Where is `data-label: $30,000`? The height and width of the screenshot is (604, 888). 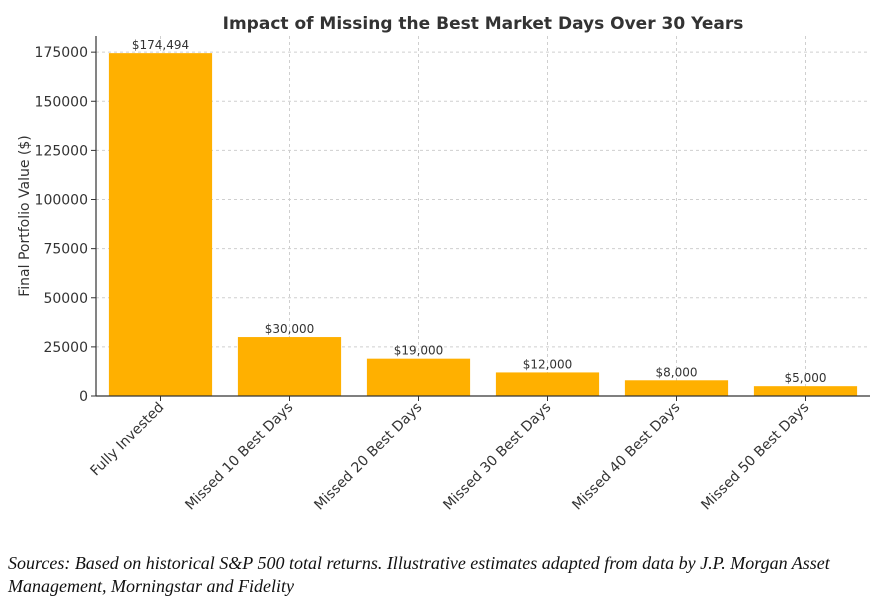 data-label: $30,000 is located at coordinates (290, 329).